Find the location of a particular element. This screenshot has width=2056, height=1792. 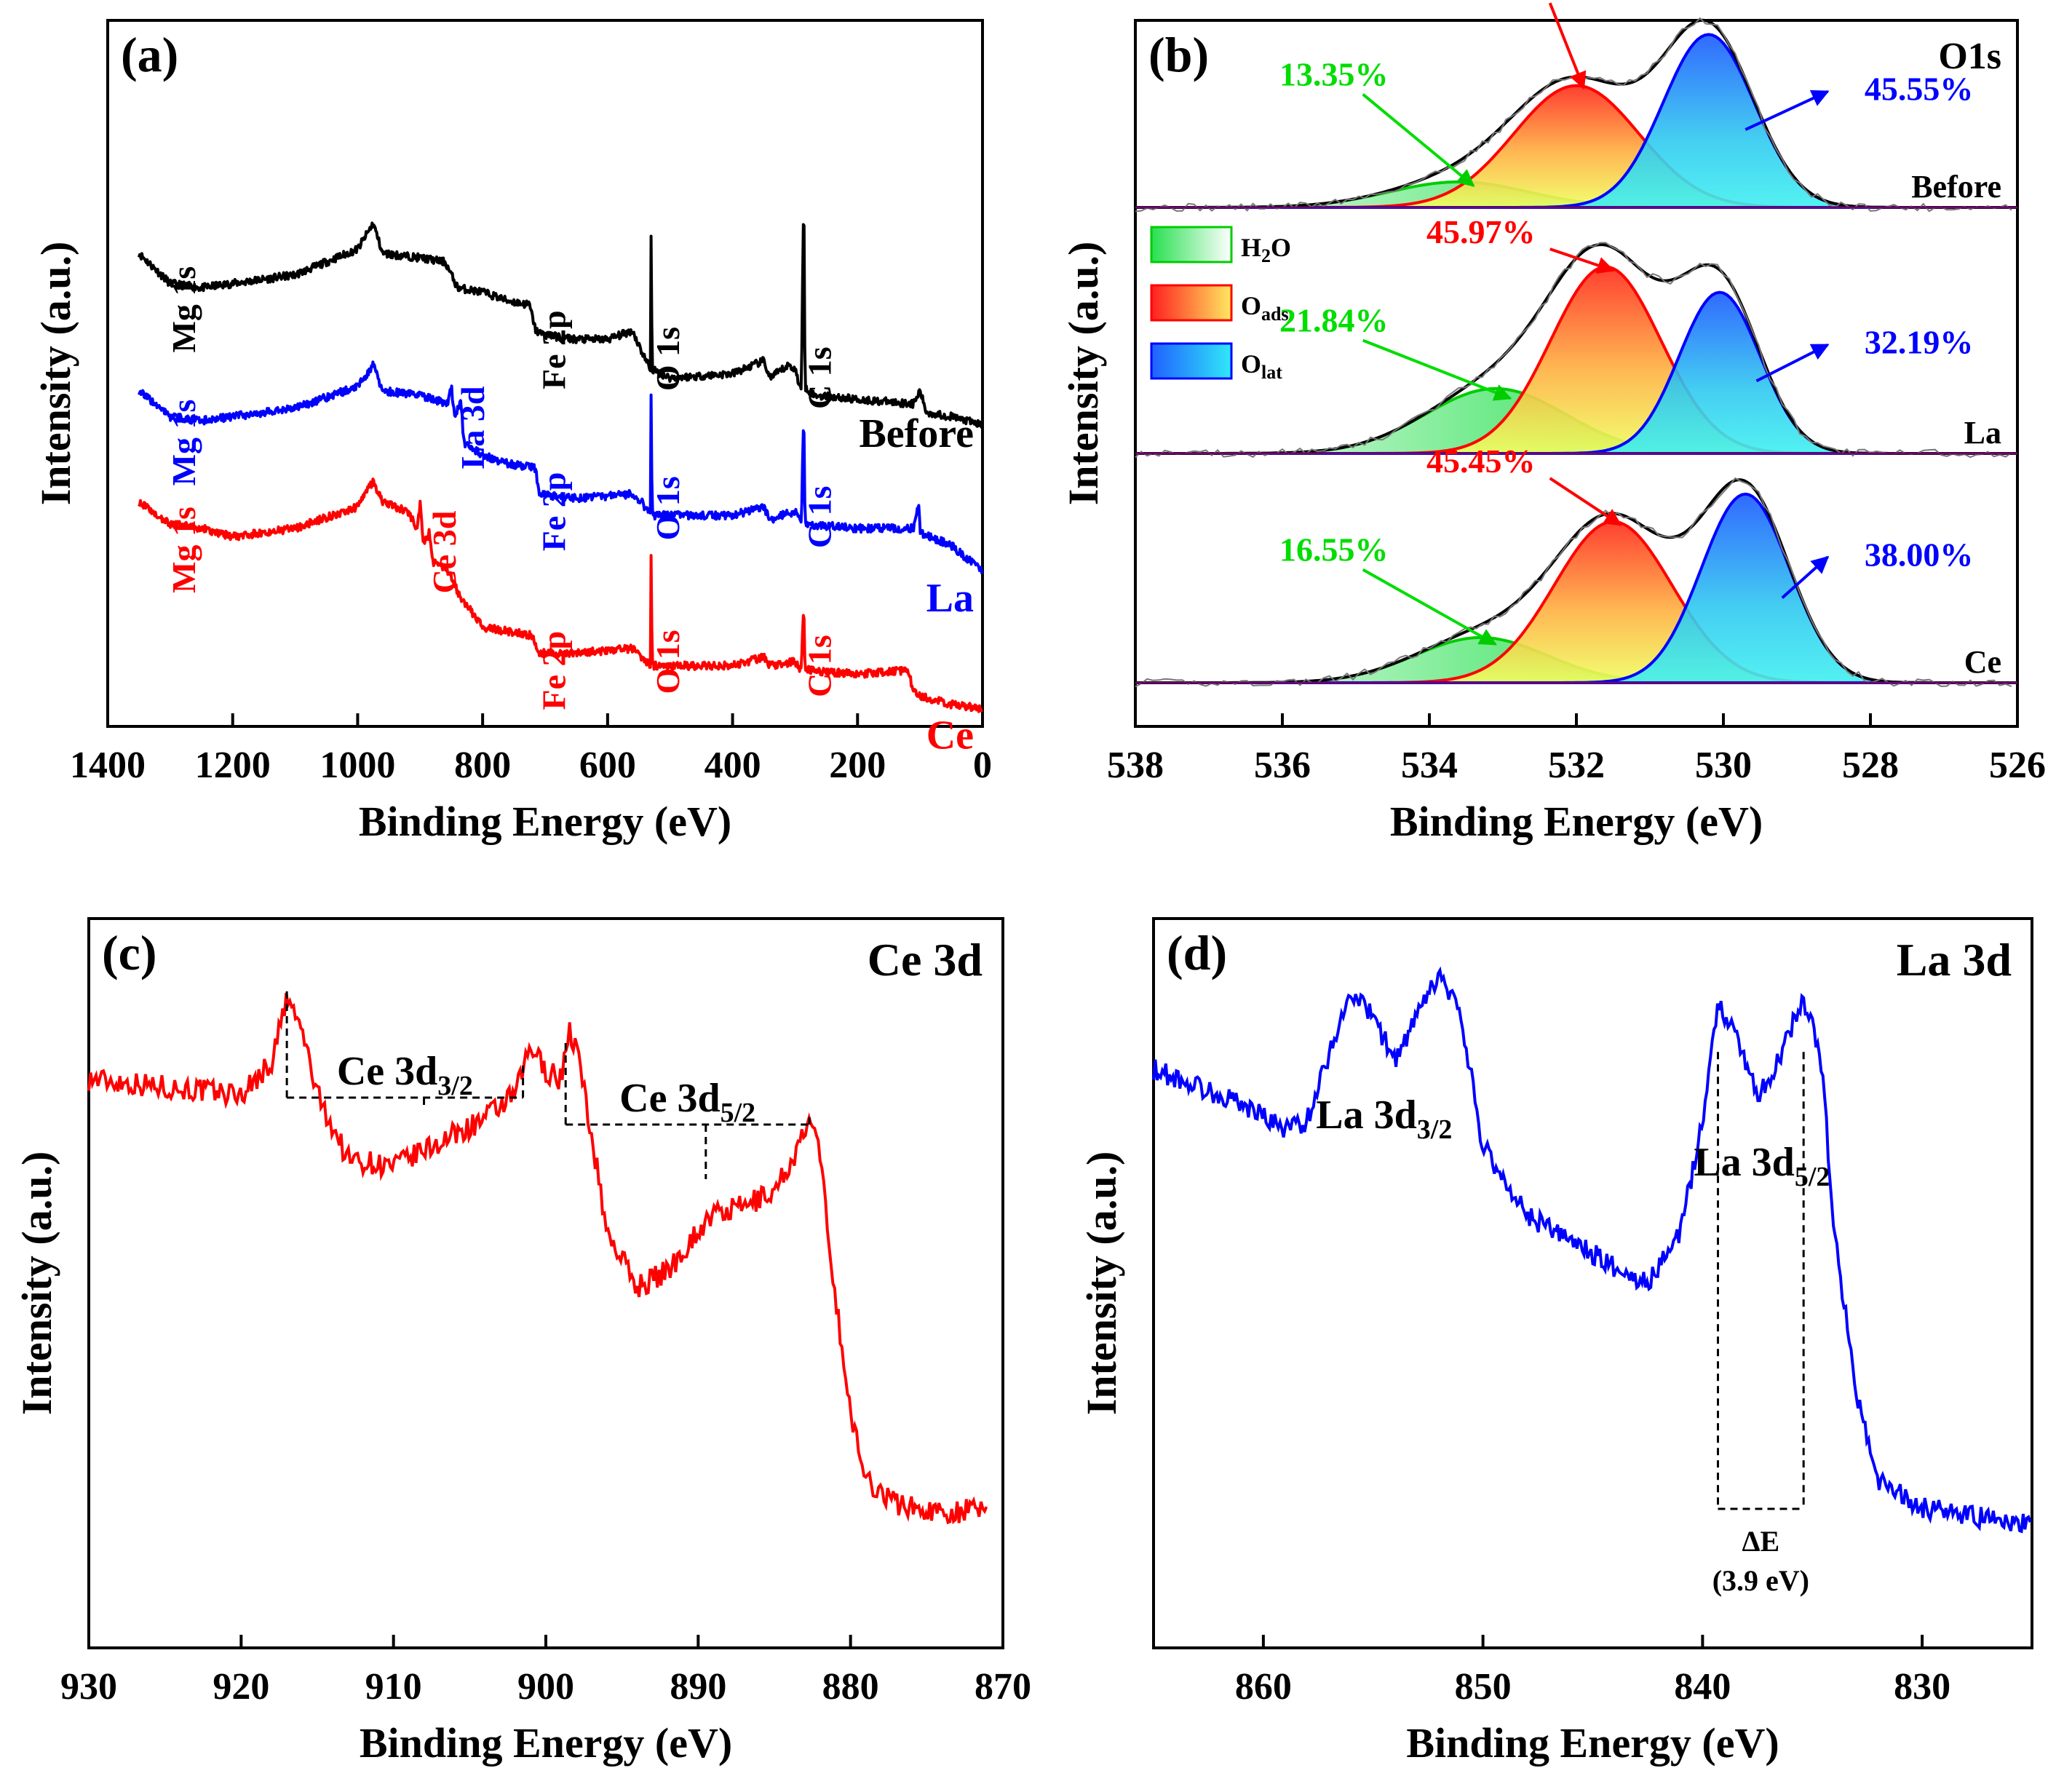

panel-a-xtick-label-1: 1200 is located at coordinates (233, 766).